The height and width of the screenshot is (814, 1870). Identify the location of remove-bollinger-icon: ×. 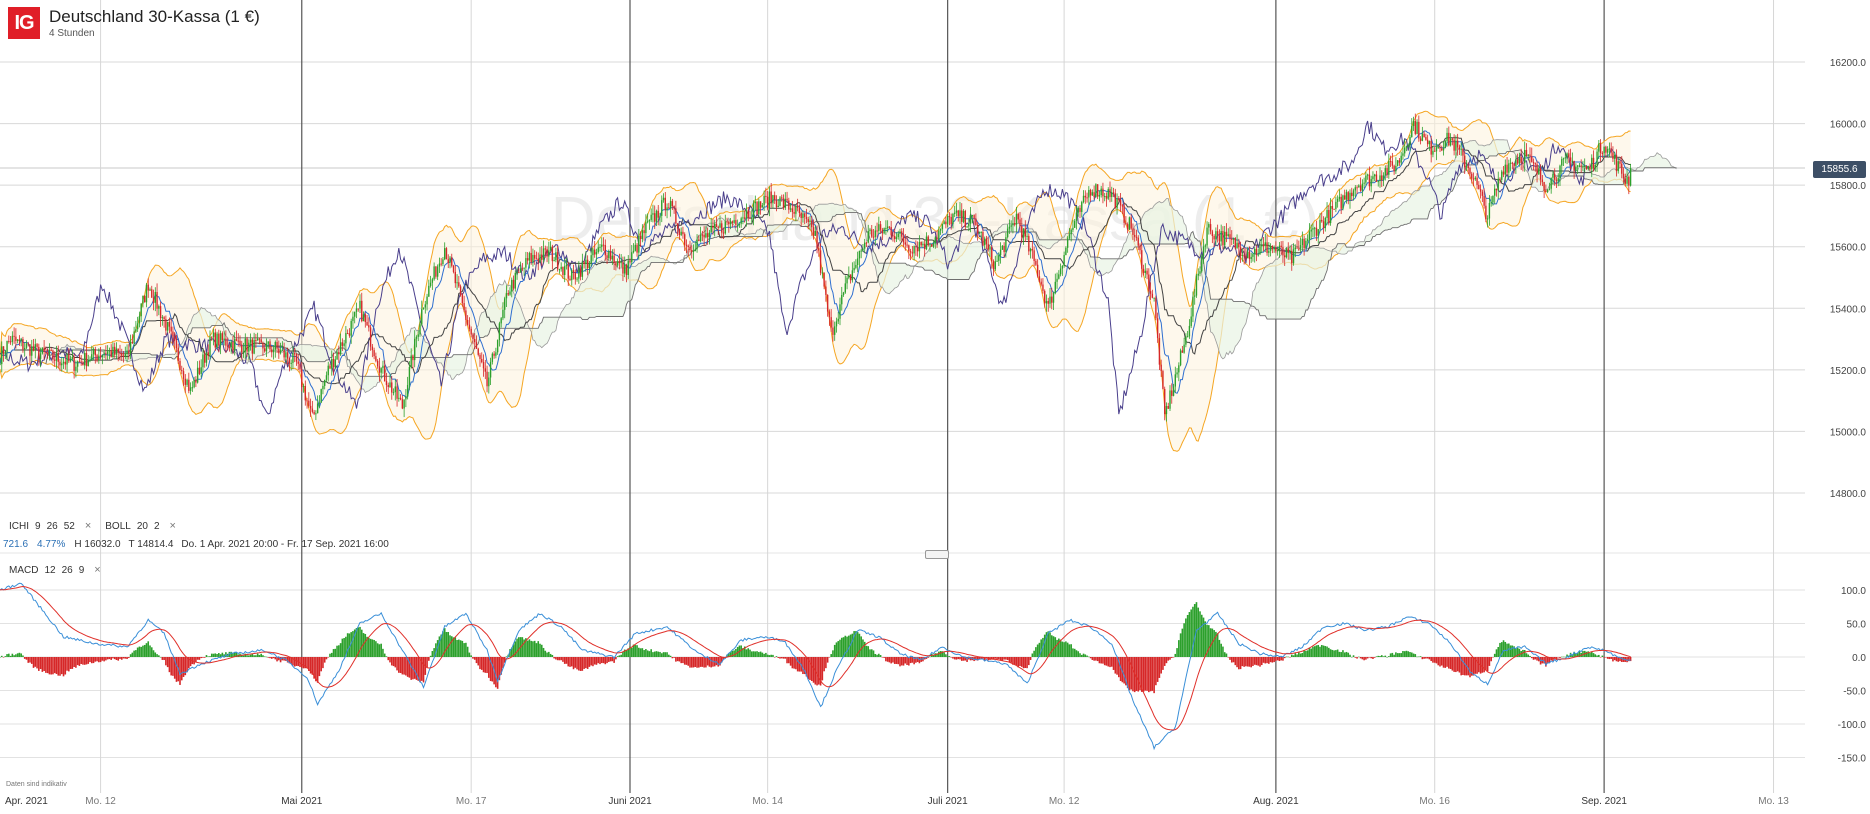
(172, 526).